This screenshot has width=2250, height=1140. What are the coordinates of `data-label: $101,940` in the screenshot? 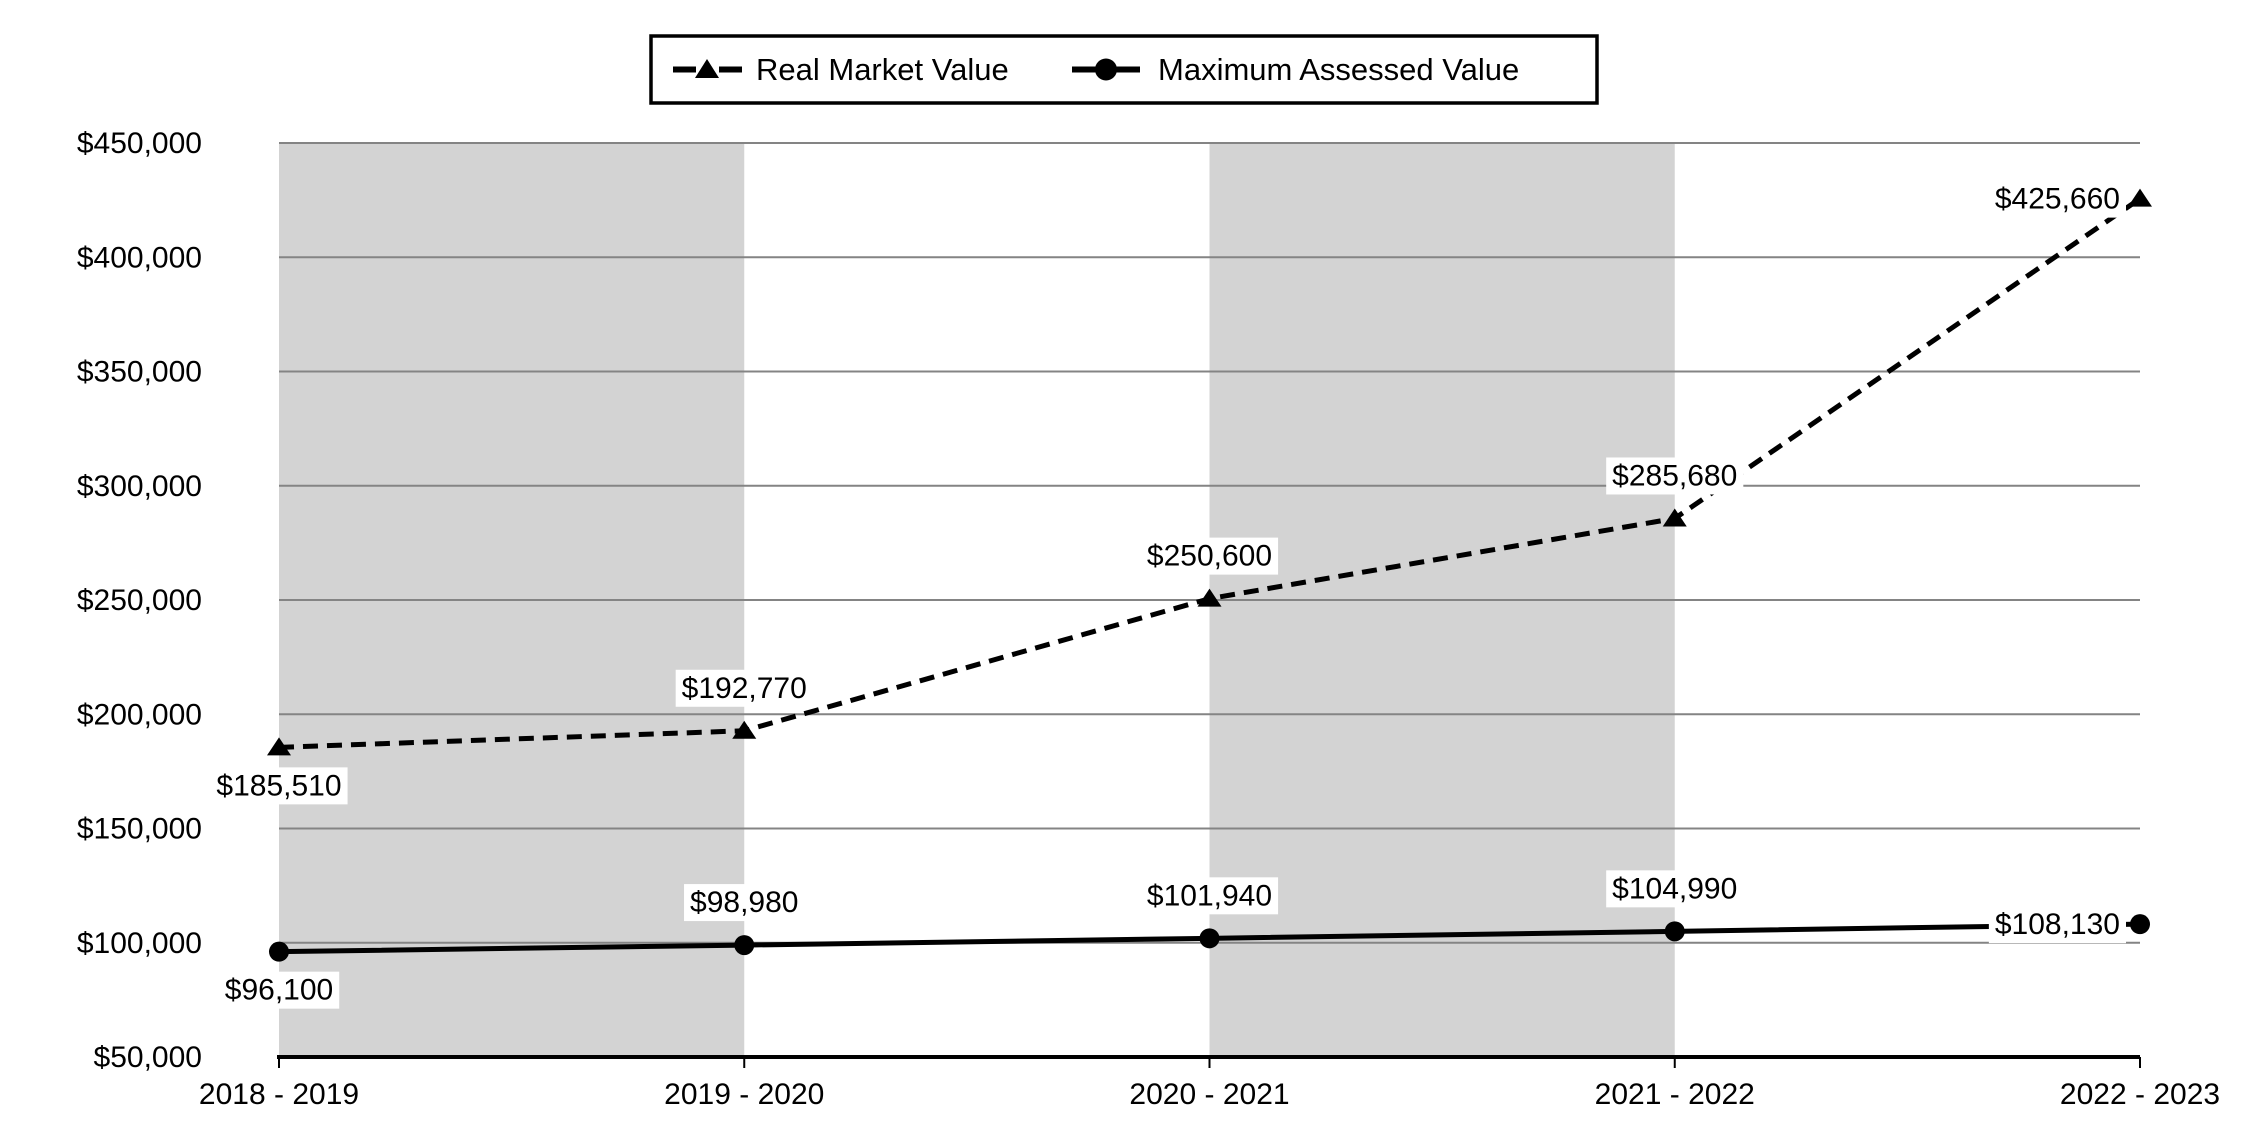 It's located at (1209, 895).